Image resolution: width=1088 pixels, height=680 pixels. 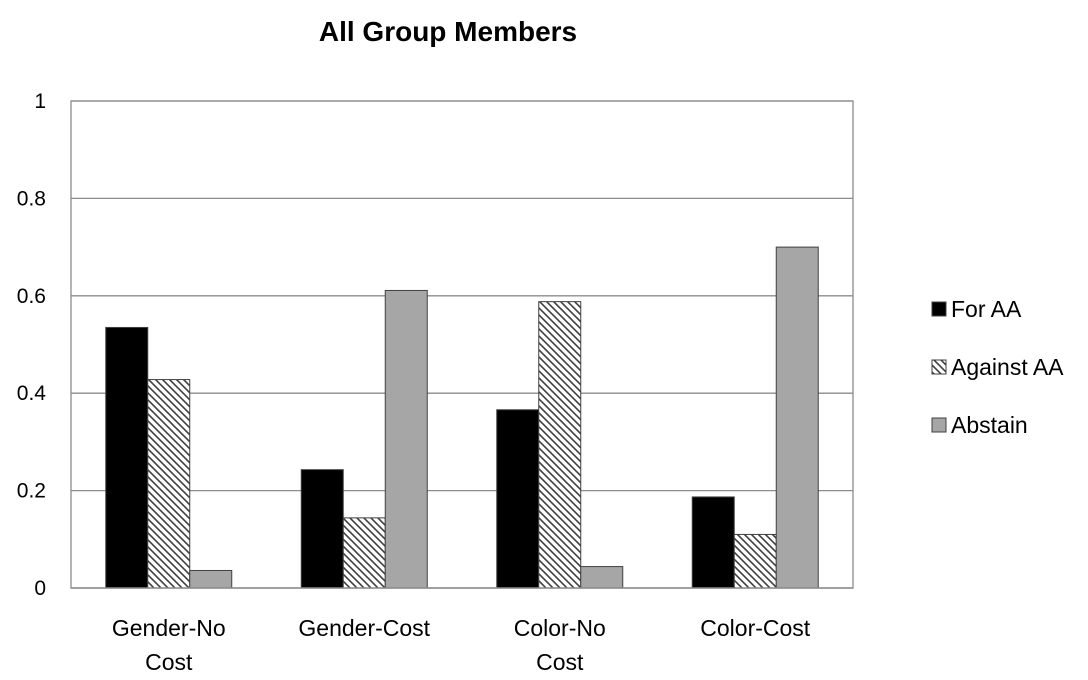 I want to click on legend-label: For AA, so click(x=986, y=309).